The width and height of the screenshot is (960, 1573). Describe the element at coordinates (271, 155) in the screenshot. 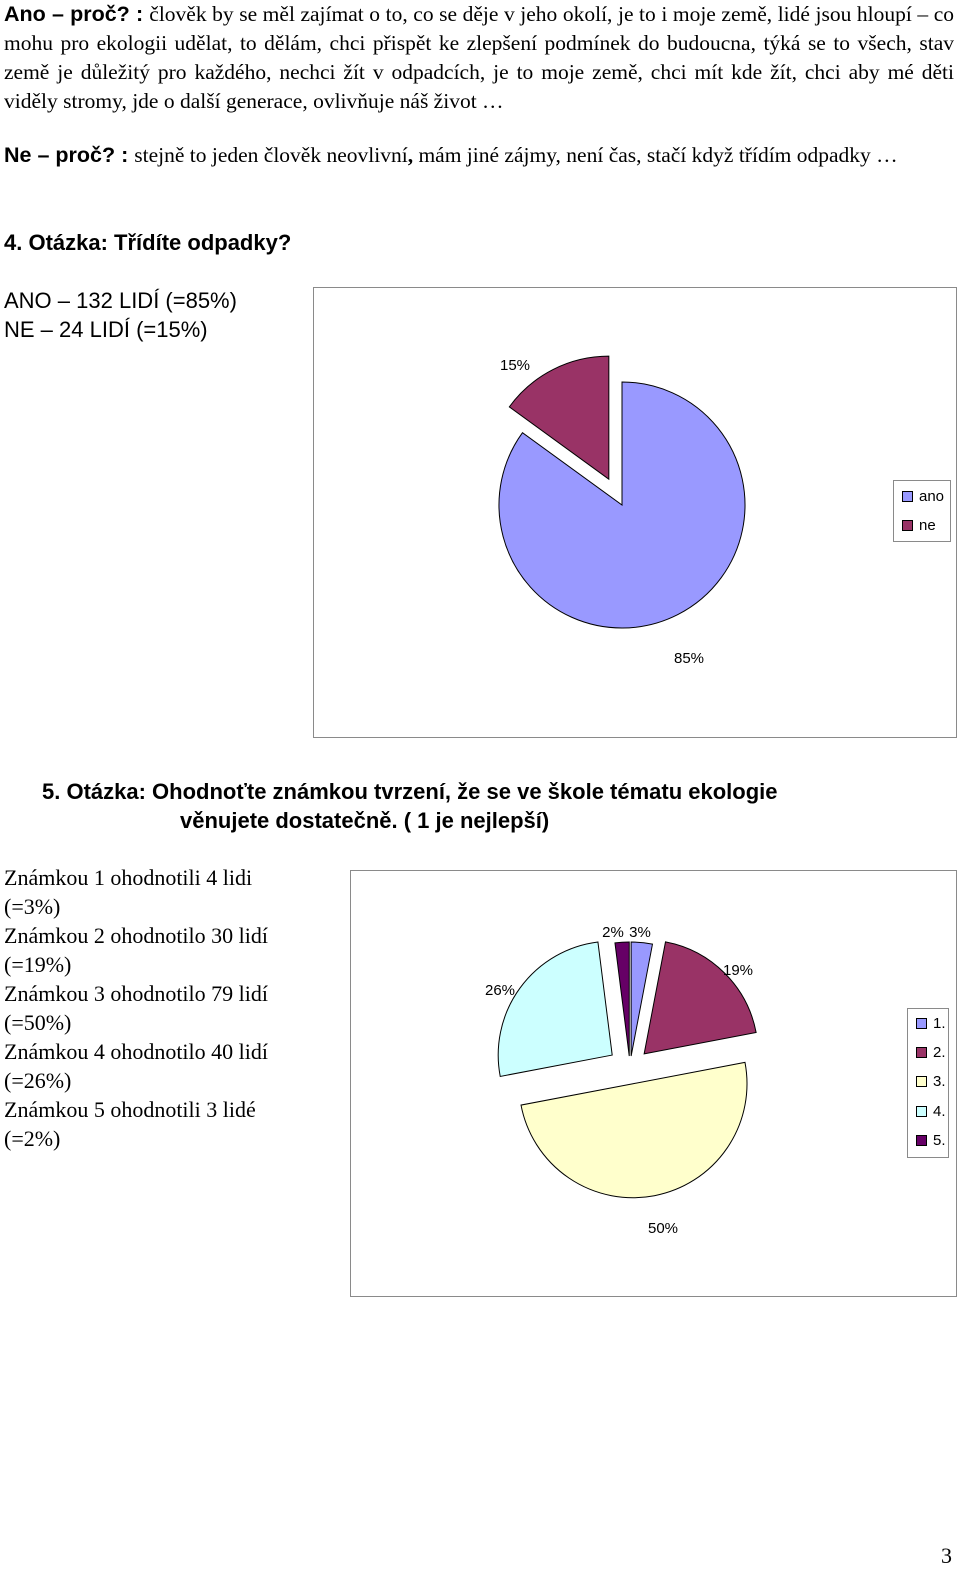

I see `ne-text-a: stejně to jeden člověk neovlivní` at that location.